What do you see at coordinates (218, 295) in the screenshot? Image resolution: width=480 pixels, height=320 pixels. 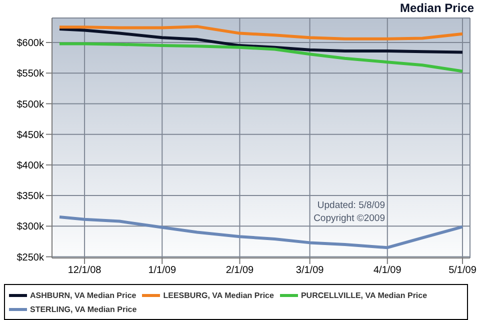 I see `legend-label: LEESBURG, VA Median Price` at bounding box center [218, 295].